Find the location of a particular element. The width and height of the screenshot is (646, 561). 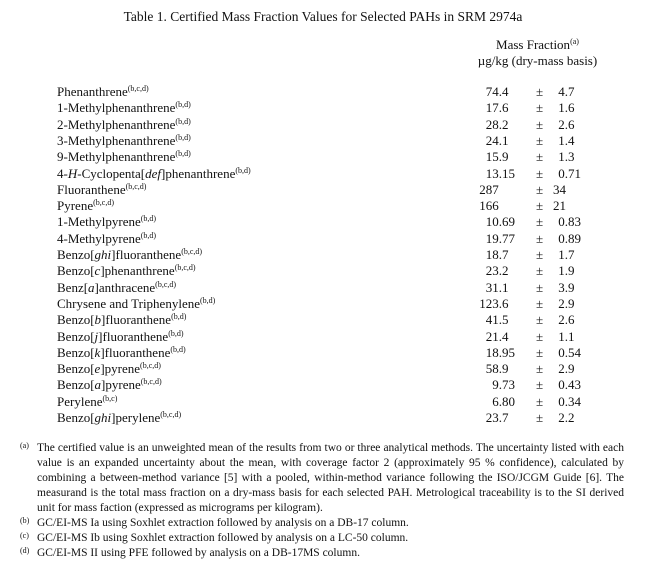

table-row: 4-Methylpyrene(b,d) 19.77 ±0.89 is located at coordinates (323, 239).